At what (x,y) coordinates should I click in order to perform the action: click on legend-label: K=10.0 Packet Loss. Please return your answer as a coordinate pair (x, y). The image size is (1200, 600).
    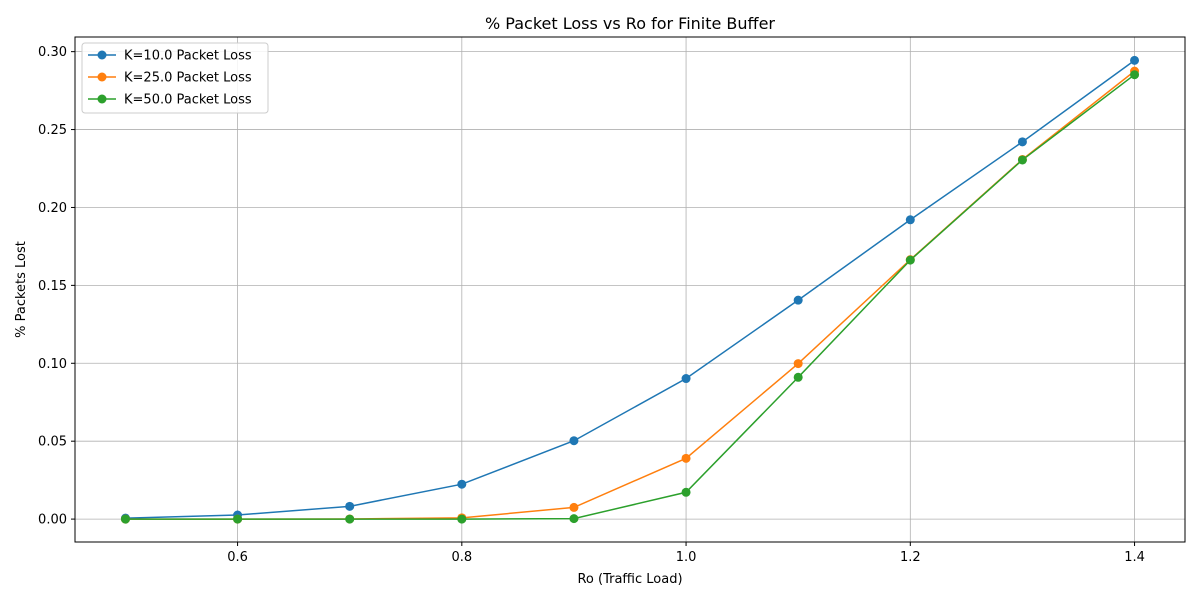
    Looking at the image, I should click on (188, 56).